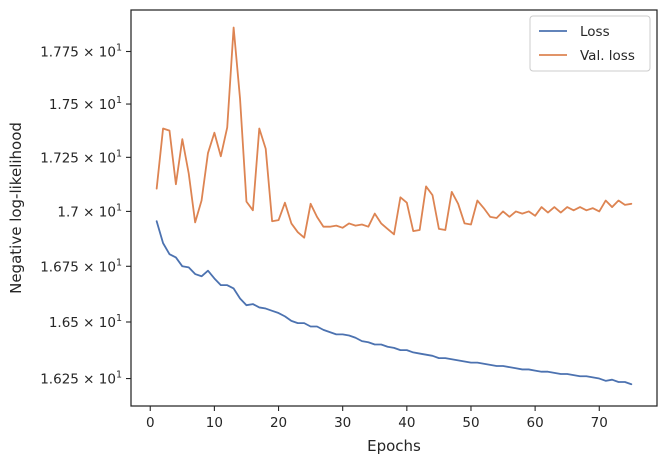 The width and height of the screenshot is (667, 464). What do you see at coordinates (214, 423) in the screenshot?
I see `x-tick-label: 10` at bounding box center [214, 423].